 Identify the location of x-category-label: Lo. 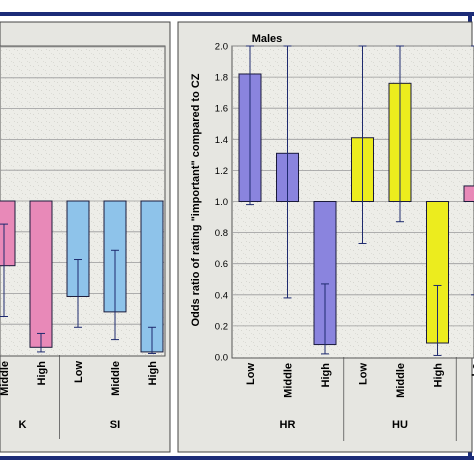
(472, 370).